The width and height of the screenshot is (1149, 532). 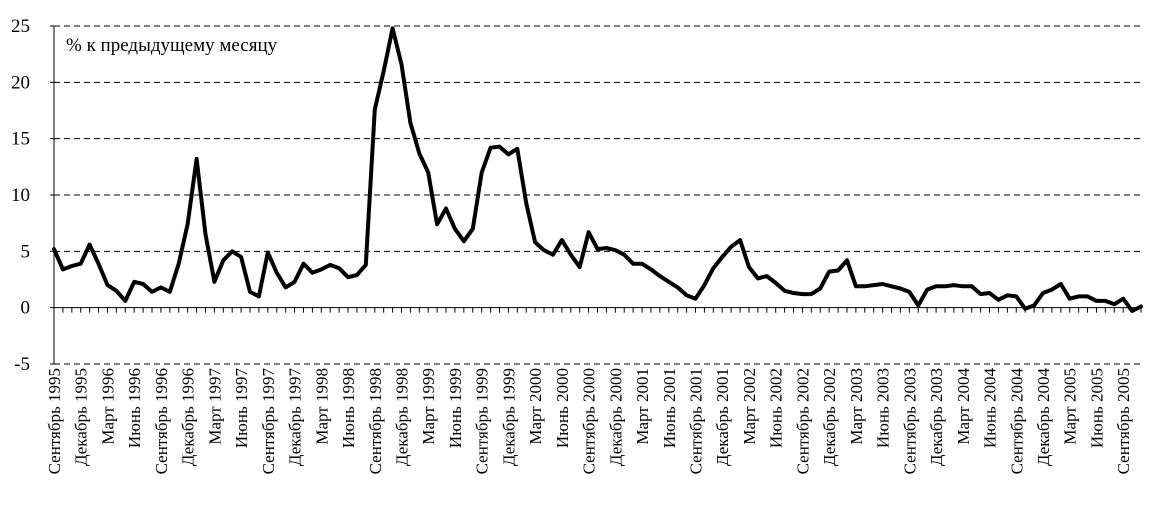 What do you see at coordinates (909, 421) in the screenshot?
I see `x-tick-label: Сентябрь 2003` at bounding box center [909, 421].